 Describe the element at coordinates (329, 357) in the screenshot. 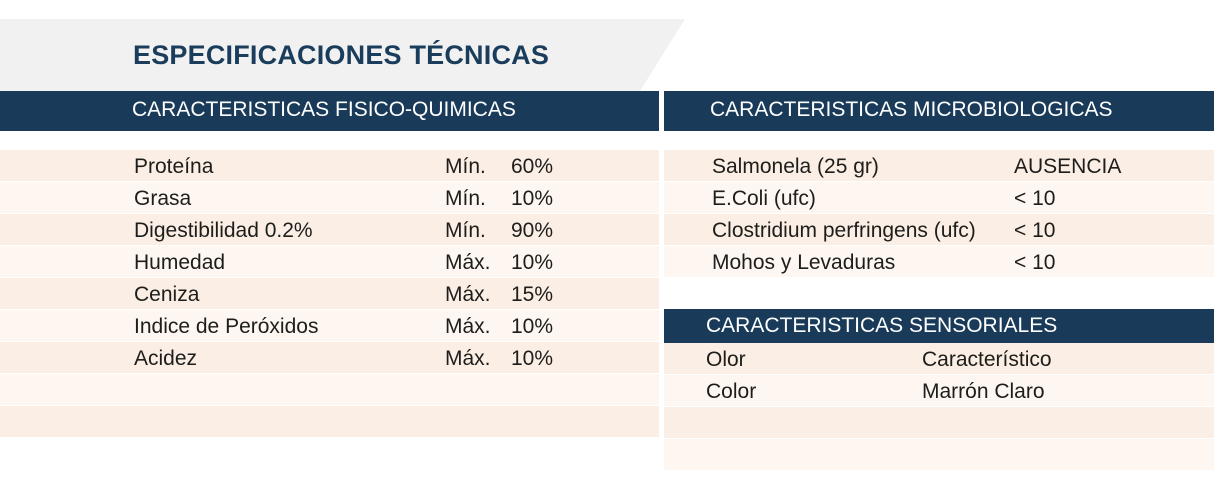

I see `table-row: Acidez Máx. 10%` at that location.